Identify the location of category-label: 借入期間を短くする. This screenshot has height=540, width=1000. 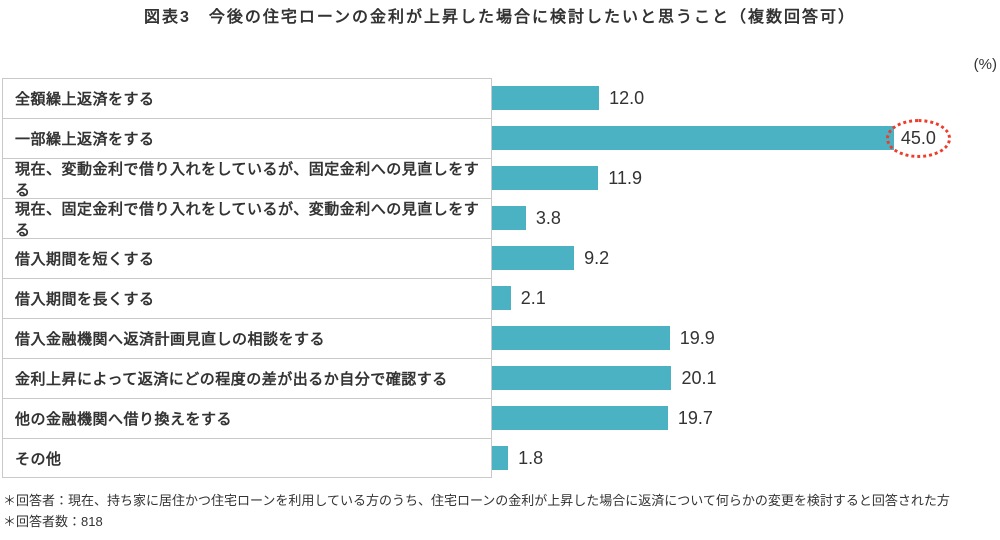
(247, 258).